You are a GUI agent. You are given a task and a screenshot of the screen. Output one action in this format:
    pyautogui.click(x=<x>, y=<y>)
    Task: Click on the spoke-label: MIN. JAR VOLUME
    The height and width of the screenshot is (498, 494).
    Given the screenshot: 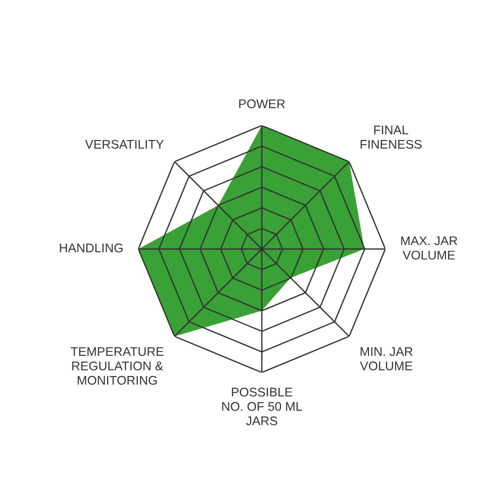 What is the action you would take?
    pyautogui.click(x=386, y=358)
    